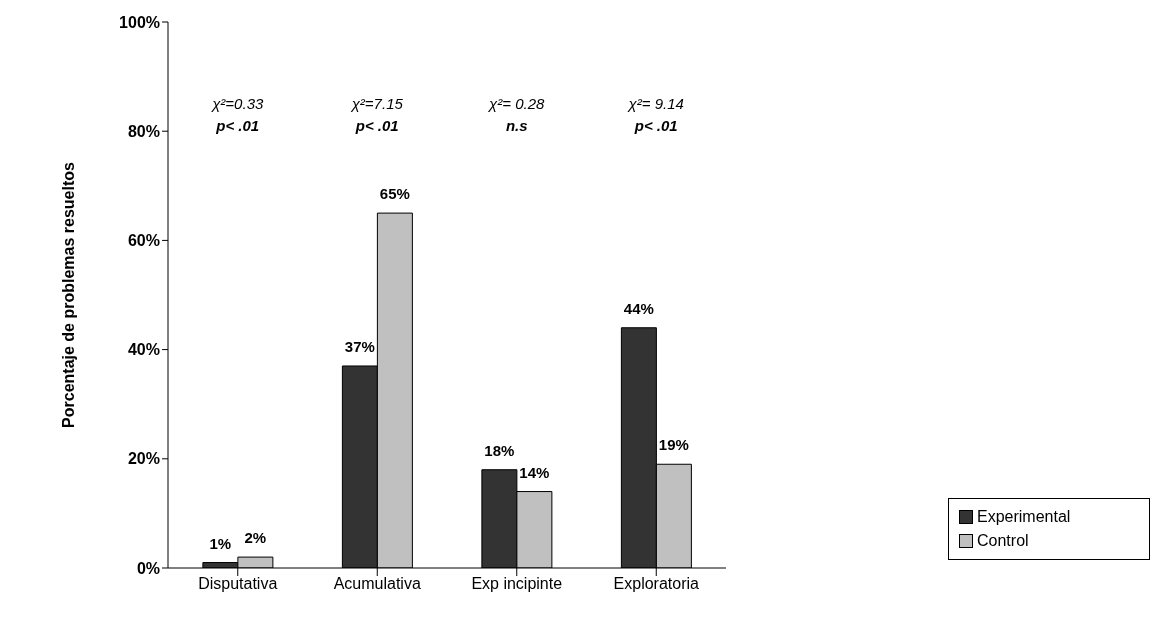  What do you see at coordinates (148, 568) in the screenshot?
I see `y-tick-label: 0%` at bounding box center [148, 568].